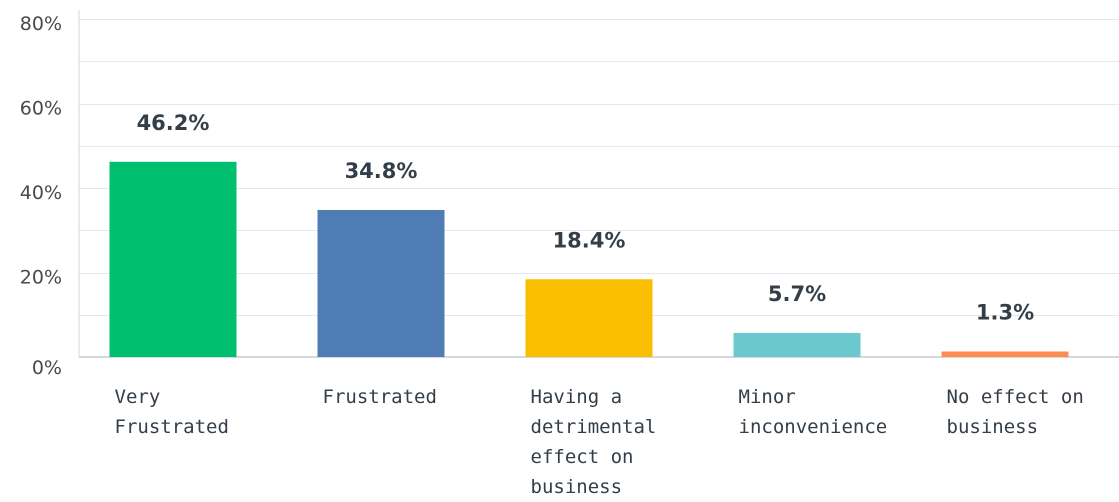 This screenshot has width=1119, height=502. I want to click on y-axis-ticks: 0% 20% 40% 60% 80%, so click(41, 196).